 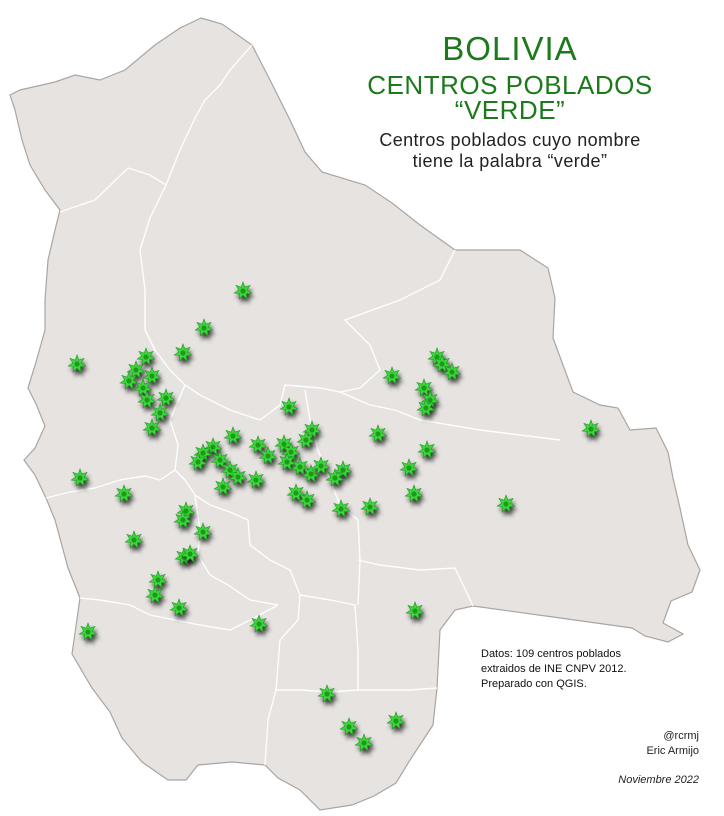 I want to click on notes-line2: extraidos de INE CNPV 2012., so click(x=554, y=669).